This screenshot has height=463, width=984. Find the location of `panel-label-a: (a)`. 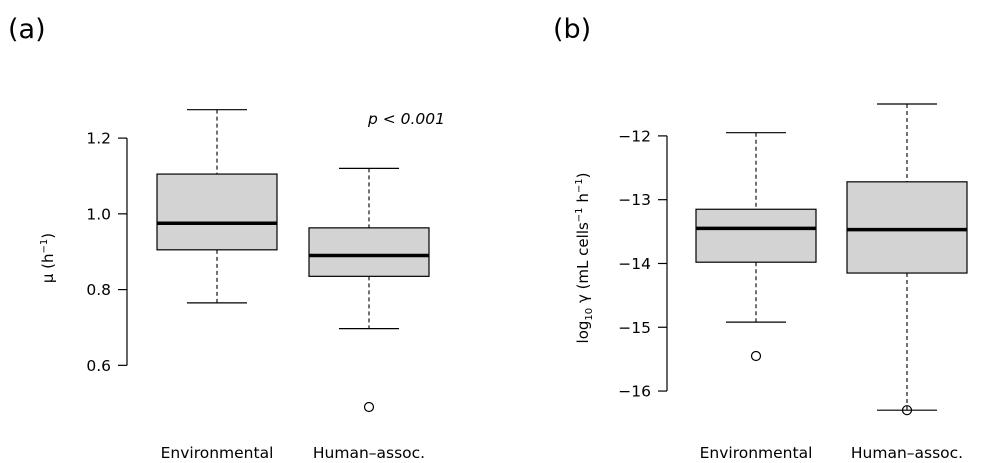

panel-label-a: (a) is located at coordinates (27, 29).